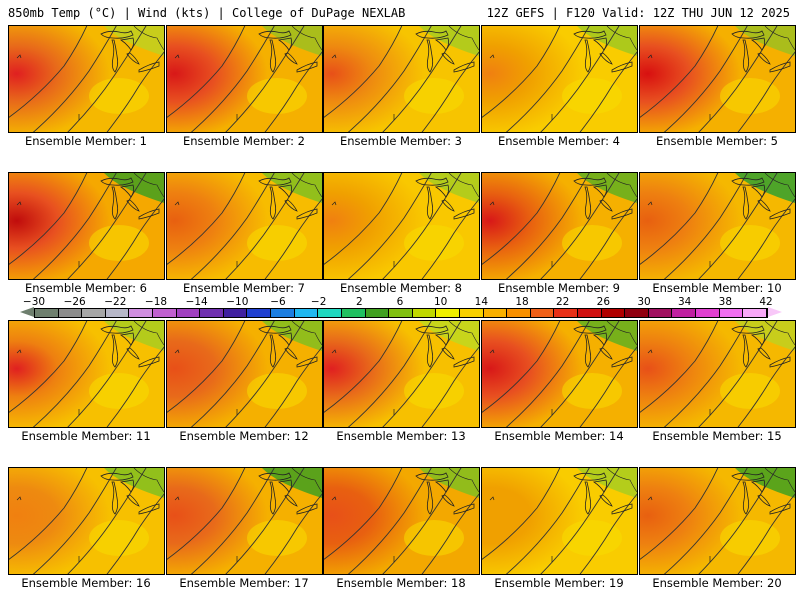 The width and height of the screenshot is (800, 600). I want to click on colorbar-tick-label: −18, so click(156, 302).